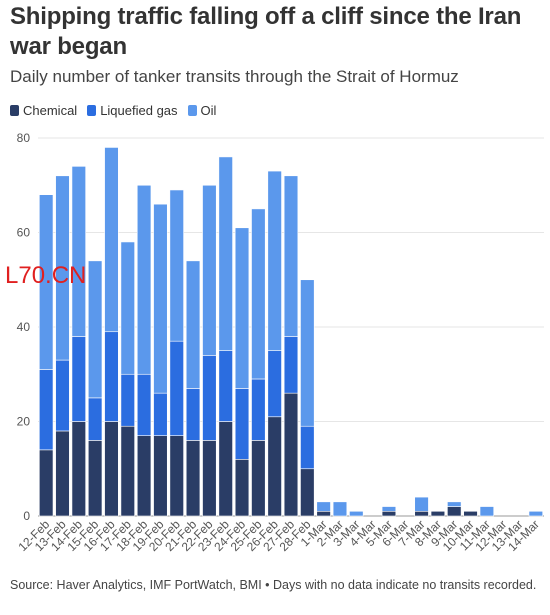 This screenshot has width=550, height=615. I want to click on bar-liquefied-gas-14-feb, so click(78, 379).